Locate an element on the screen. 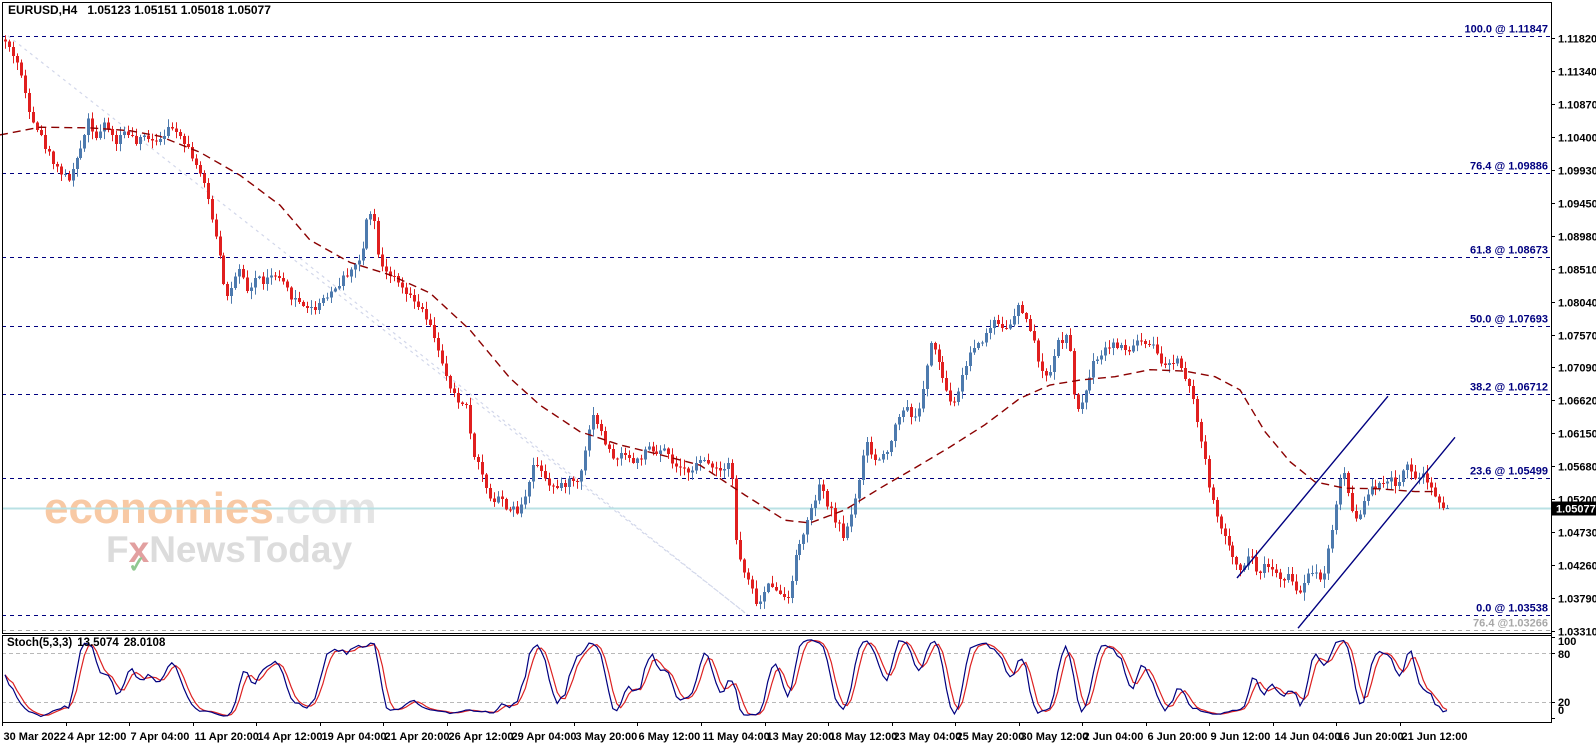  channel-trendlines-layer is located at coordinates (1346, 512).